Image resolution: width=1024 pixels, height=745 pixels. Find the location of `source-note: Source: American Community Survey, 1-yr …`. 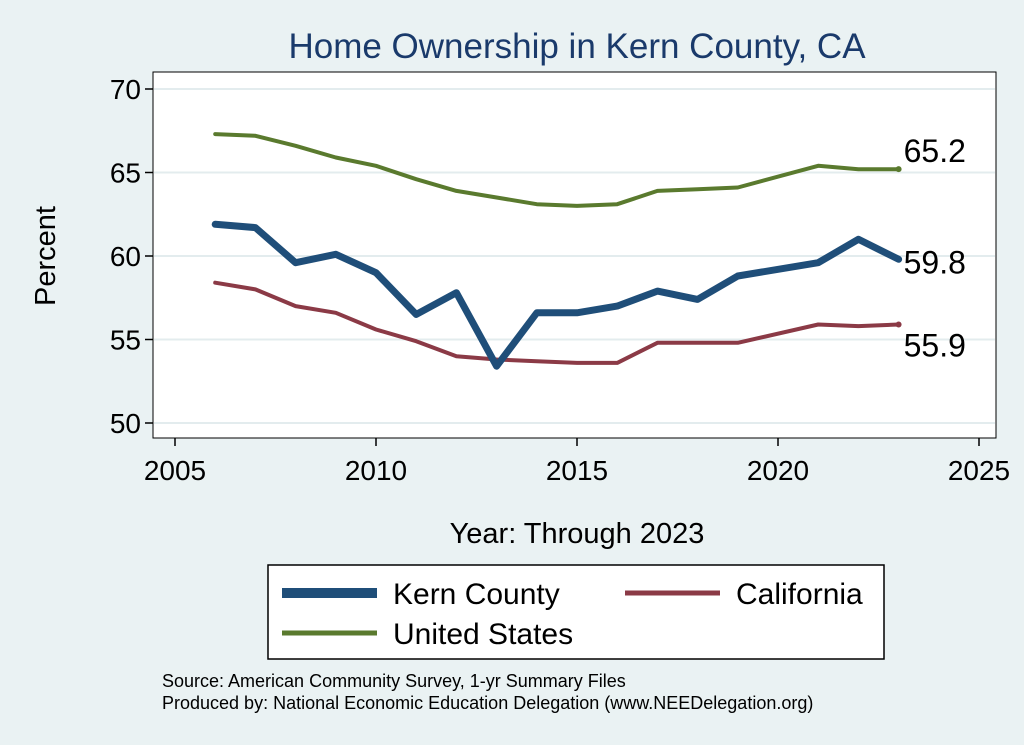

source-note: Source: American Community Survey, 1-yr … is located at coordinates (394, 681).